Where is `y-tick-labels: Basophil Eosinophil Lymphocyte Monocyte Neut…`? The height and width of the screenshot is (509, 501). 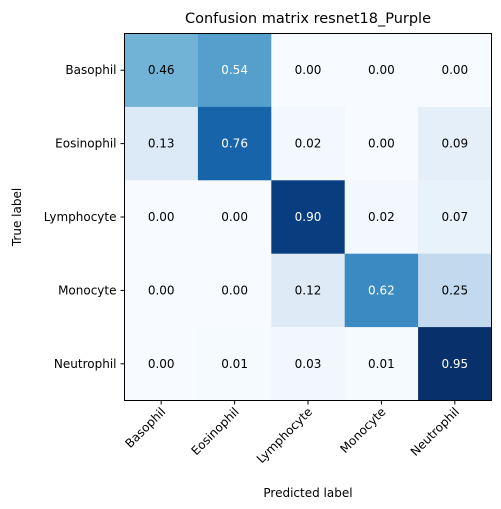 y-tick-labels: Basophil Eosinophil Lymphocyte Monocyte Neut… is located at coordinates (80, 217).